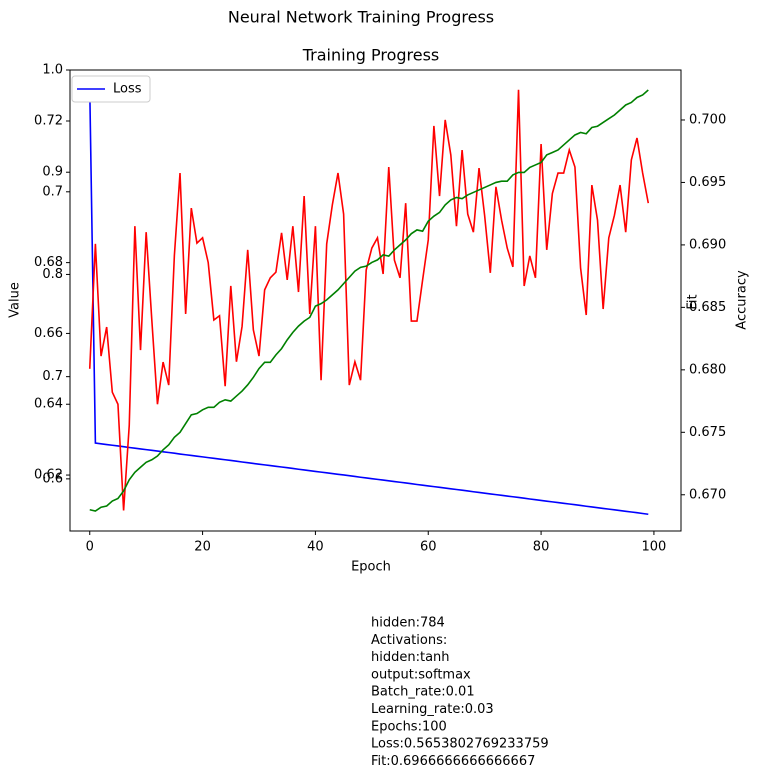  I want to click on info-text: Batch_rate:0.01, so click(423, 692).